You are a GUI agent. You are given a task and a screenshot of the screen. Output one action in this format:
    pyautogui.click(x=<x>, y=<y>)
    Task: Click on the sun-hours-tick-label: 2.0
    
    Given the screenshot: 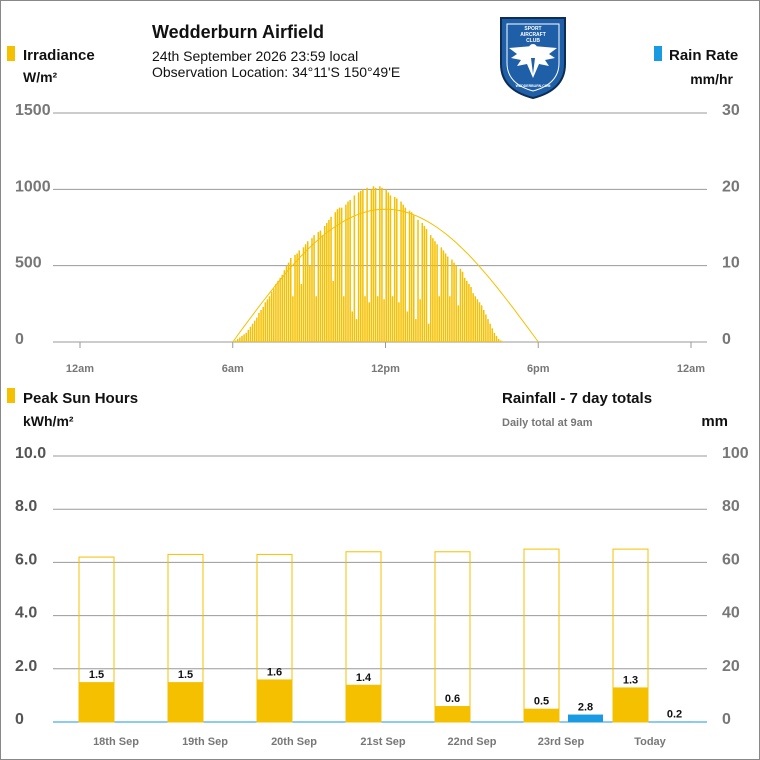 What is the action you would take?
    pyautogui.click(x=26, y=666)
    